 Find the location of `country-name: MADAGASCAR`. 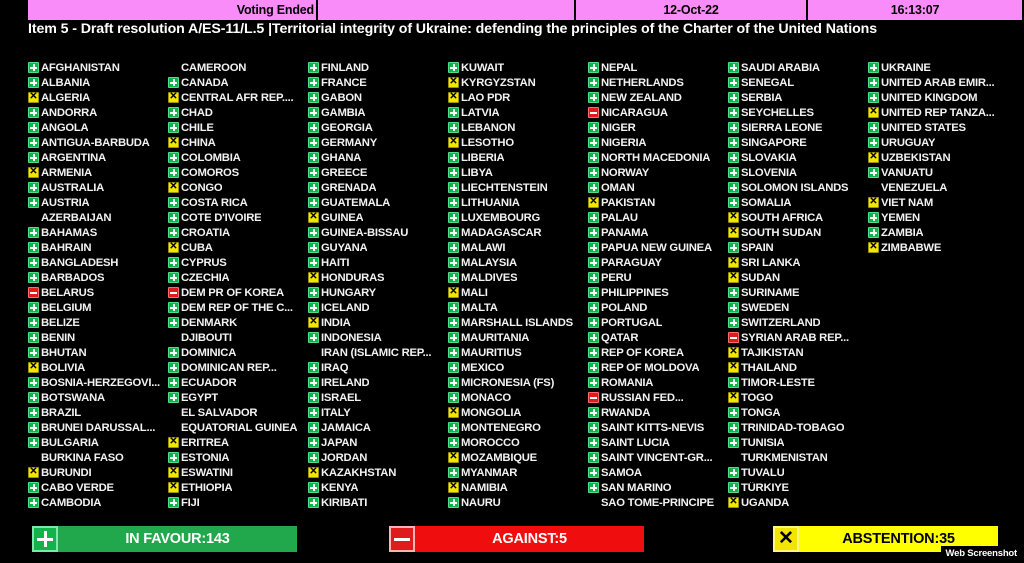

country-name: MADAGASCAR is located at coordinates (501, 232).